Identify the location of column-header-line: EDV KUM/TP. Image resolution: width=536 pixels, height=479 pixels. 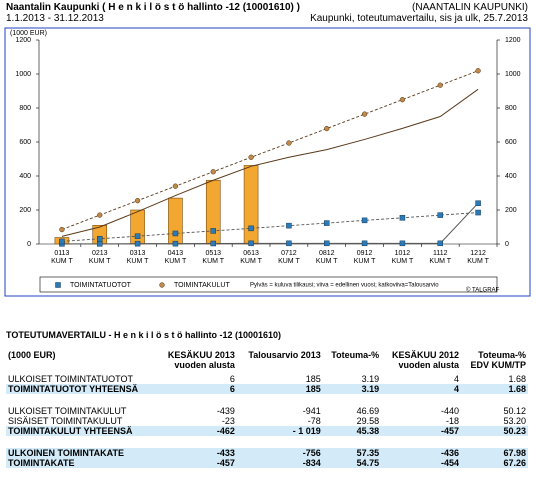
(498, 365).